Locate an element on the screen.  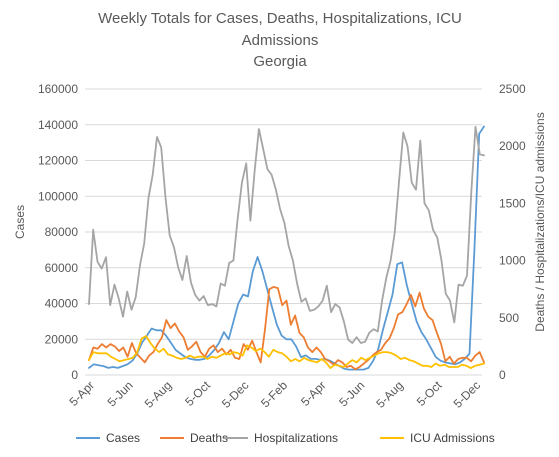
y2-axis-label: Deaths / Hospitalizations/ICU admissions is located at coordinates (540, 221).